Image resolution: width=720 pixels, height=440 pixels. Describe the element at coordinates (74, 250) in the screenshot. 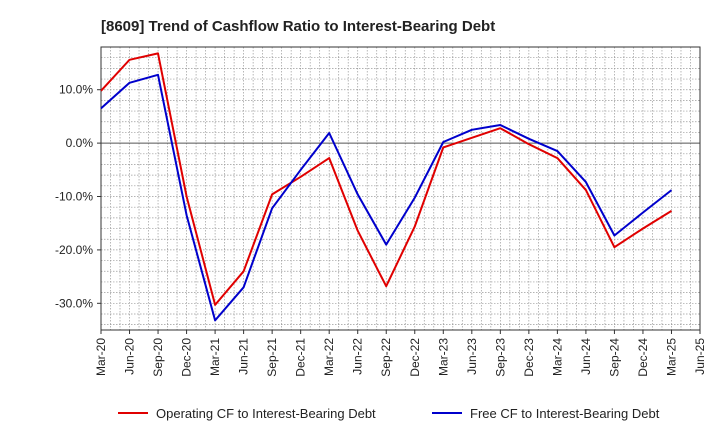

I see `y-tick-label: -20.0%` at that location.